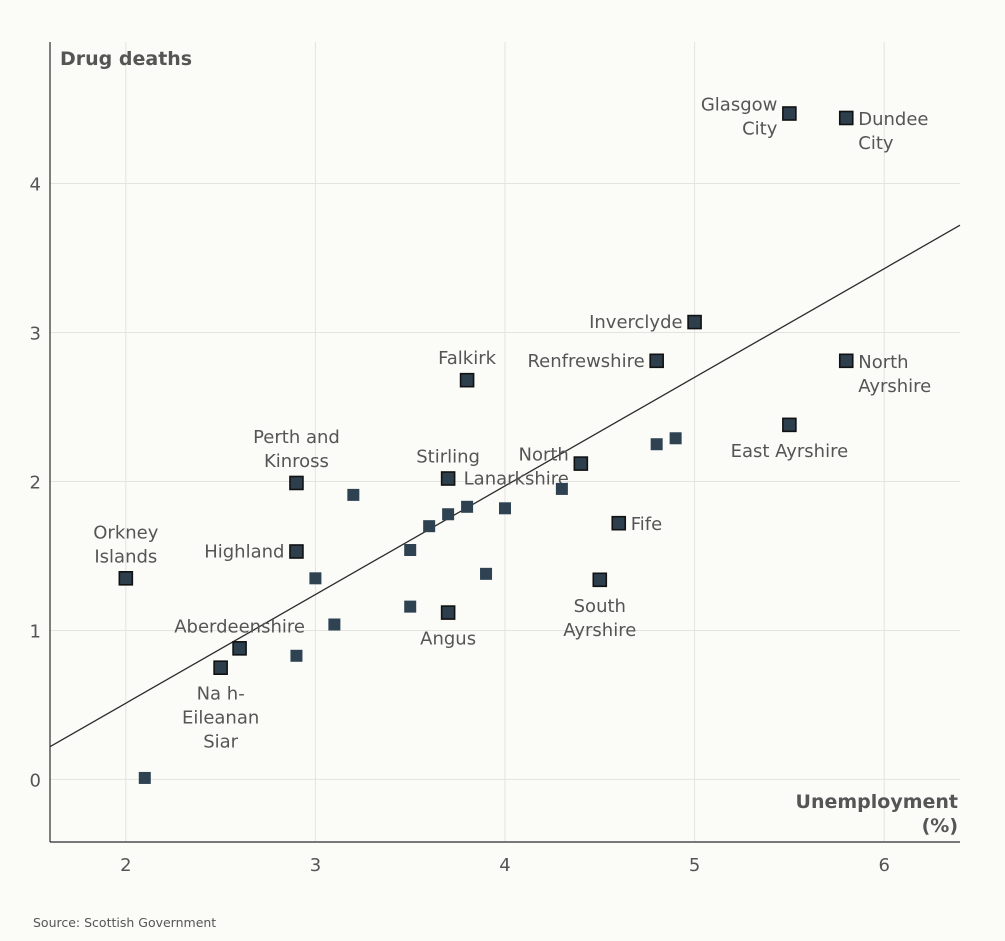 The image size is (1005, 941). I want to click on data-point-label: Inverclyde, so click(636, 322).